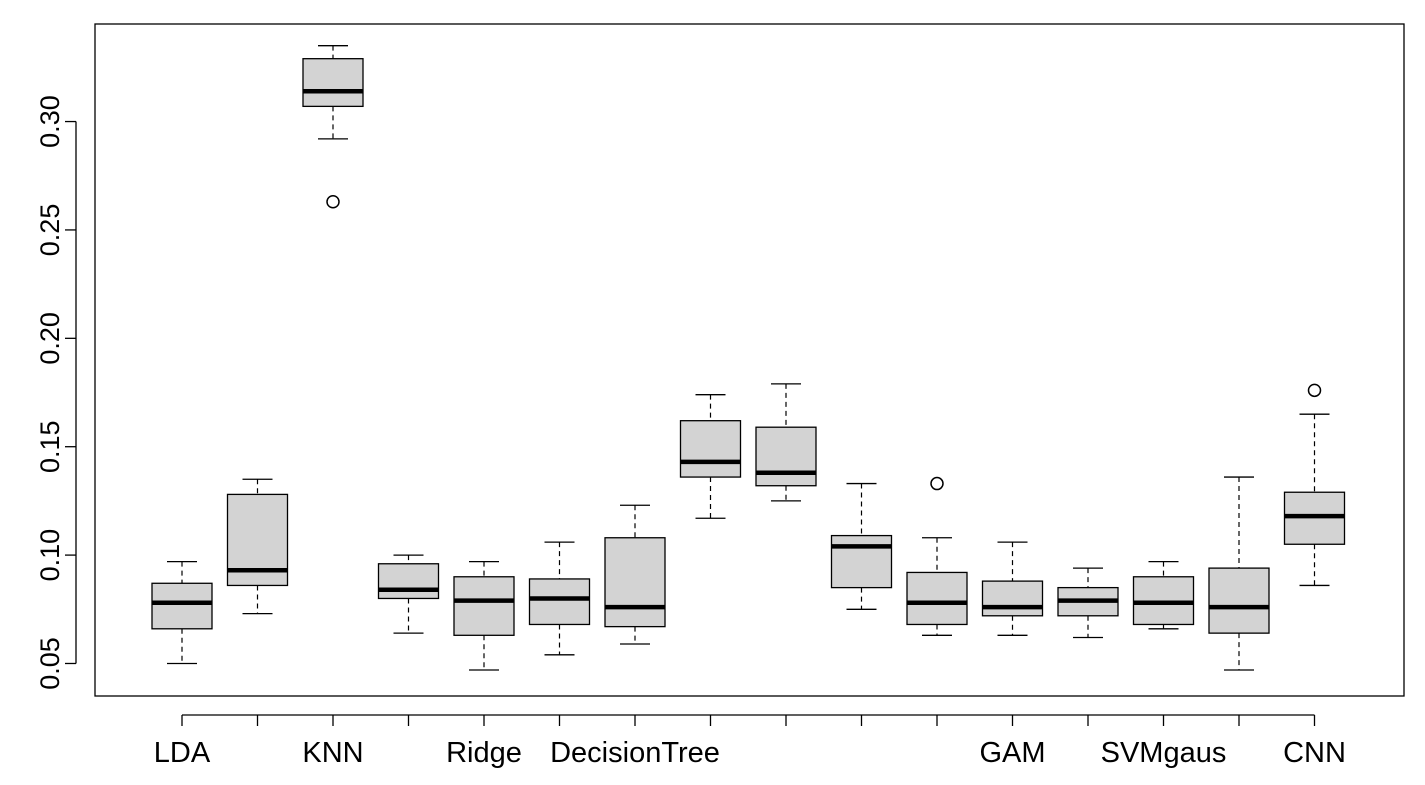 The height and width of the screenshot is (785, 1425). What do you see at coordinates (50, 338) in the screenshot?
I see `y-tick-label: 0.20` at bounding box center [50, 338].